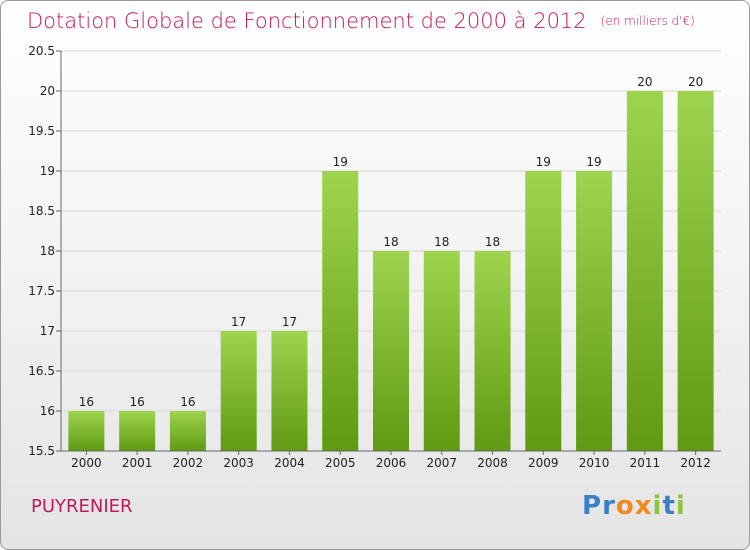  Describe the element at coordinates (441, 351) in the screenshot. I see `bar-2007` at that location.